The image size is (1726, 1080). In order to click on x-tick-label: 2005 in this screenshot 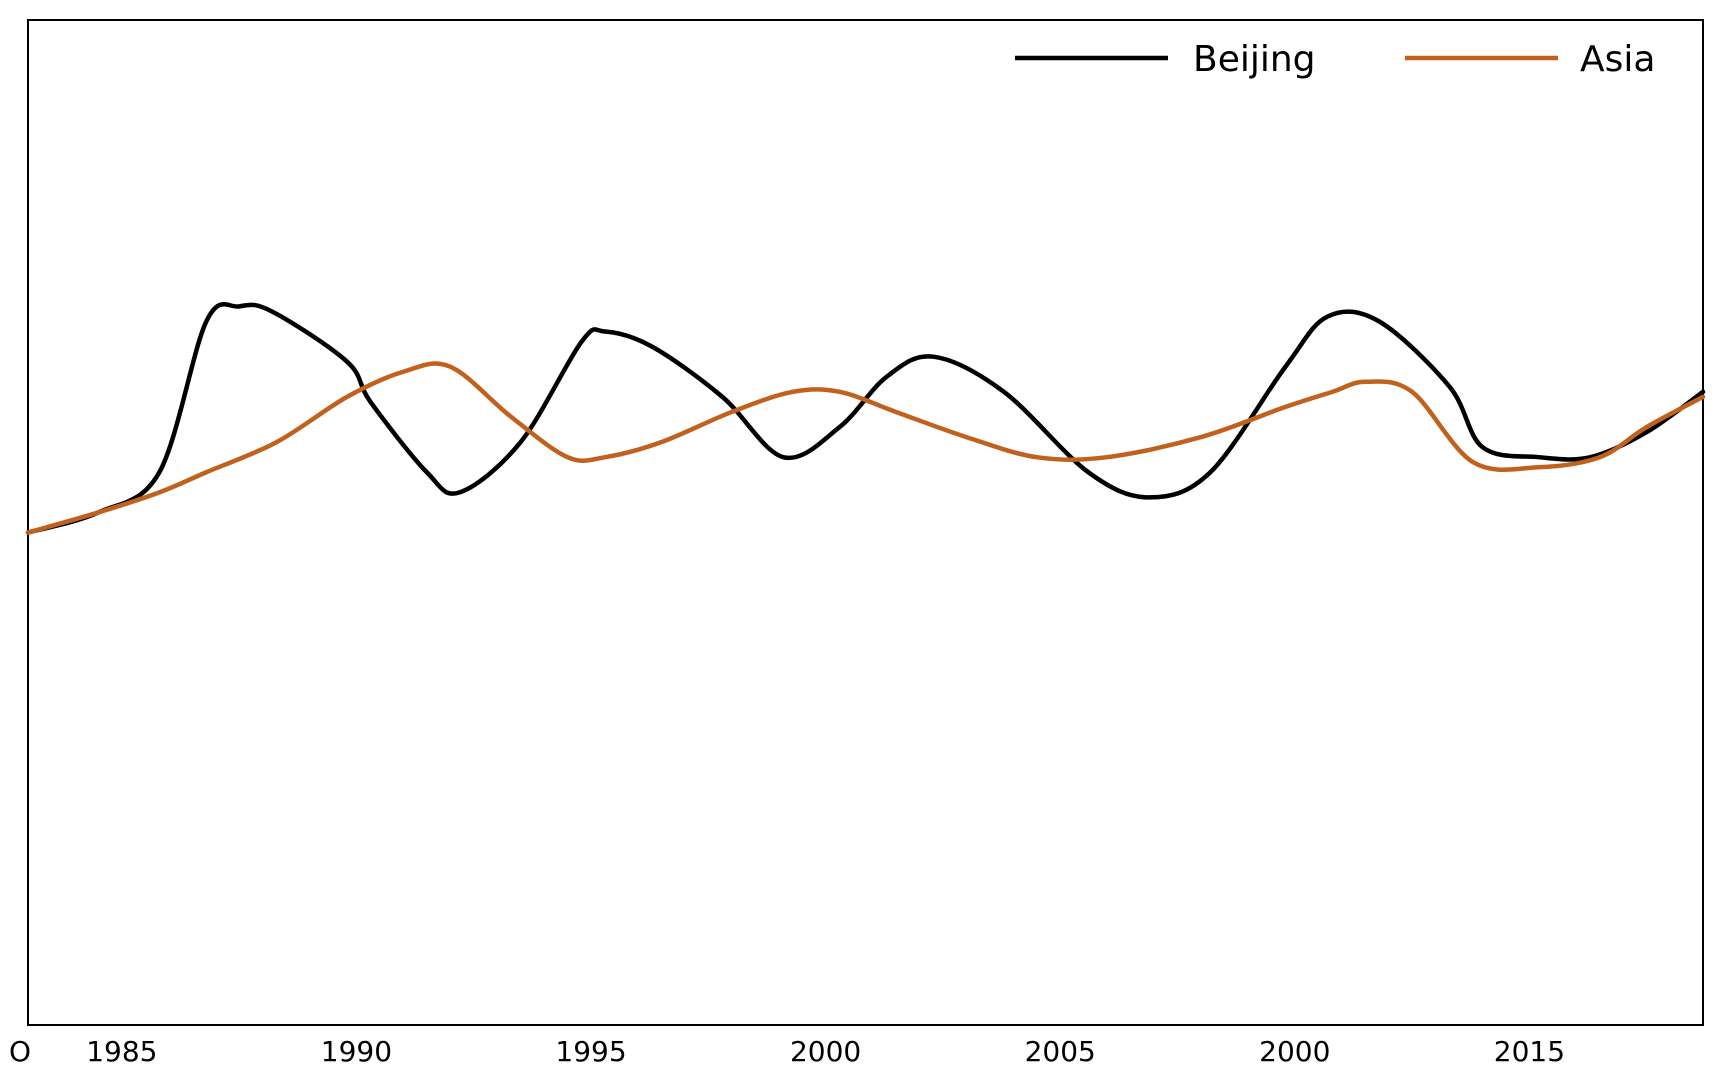, I will do `click(1060, 1051)`.